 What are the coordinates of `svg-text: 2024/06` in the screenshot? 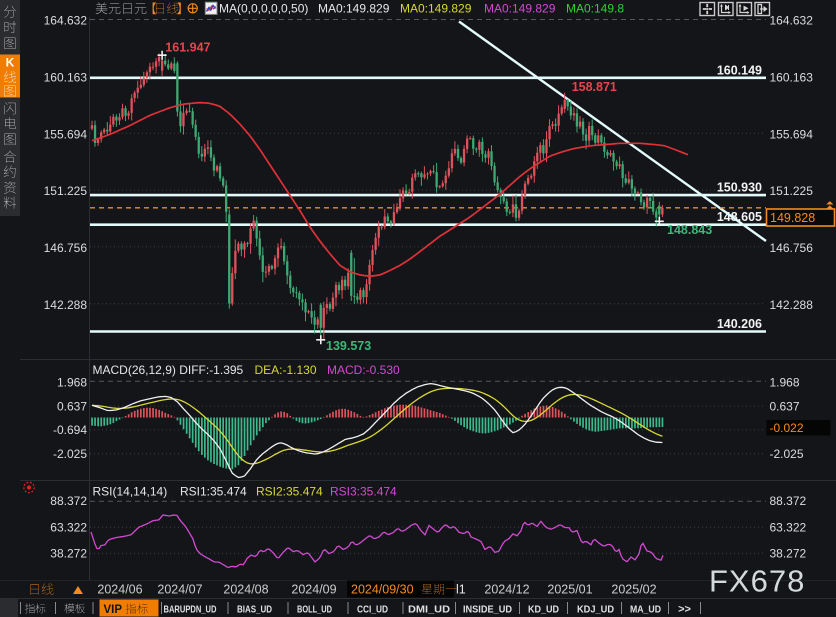 It's located at (119, 590).